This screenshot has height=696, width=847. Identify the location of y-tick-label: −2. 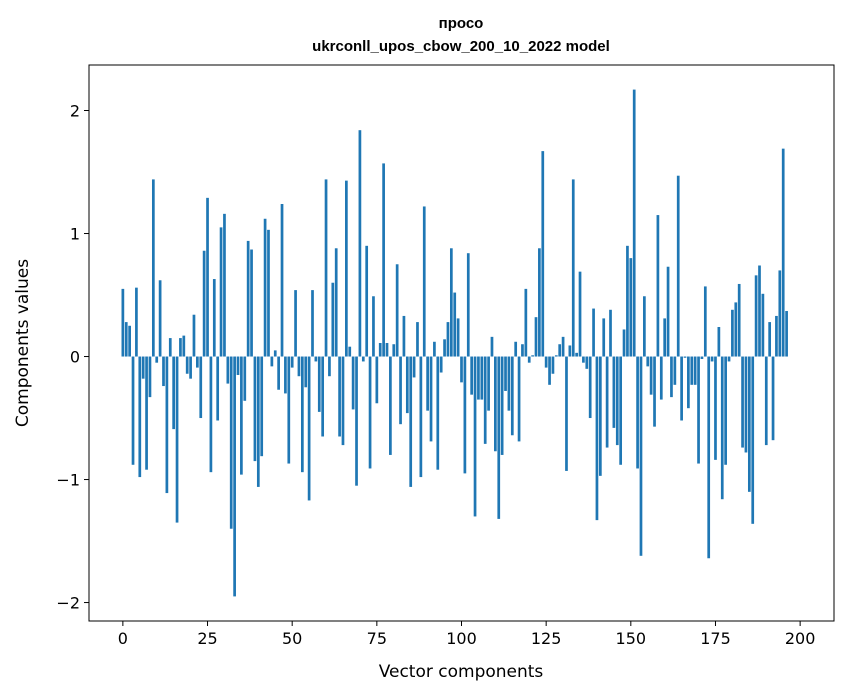
(68, 603).